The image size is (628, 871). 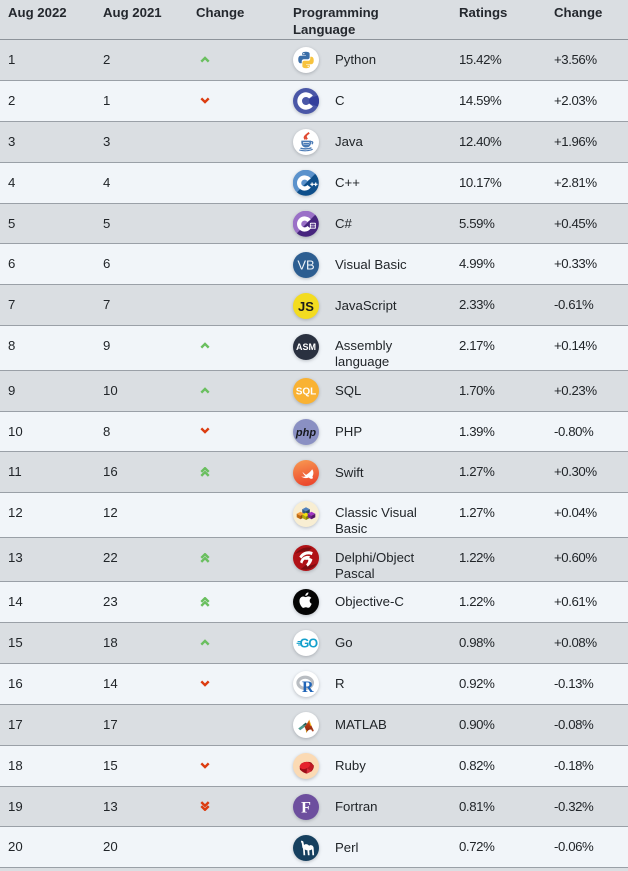 I want to click on svg-text: SQL, so click(x=306, y=392).